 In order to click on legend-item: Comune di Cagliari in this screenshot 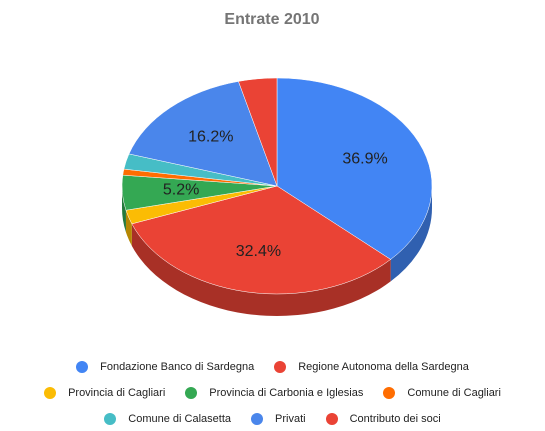, I will do `click(442, 393)`.